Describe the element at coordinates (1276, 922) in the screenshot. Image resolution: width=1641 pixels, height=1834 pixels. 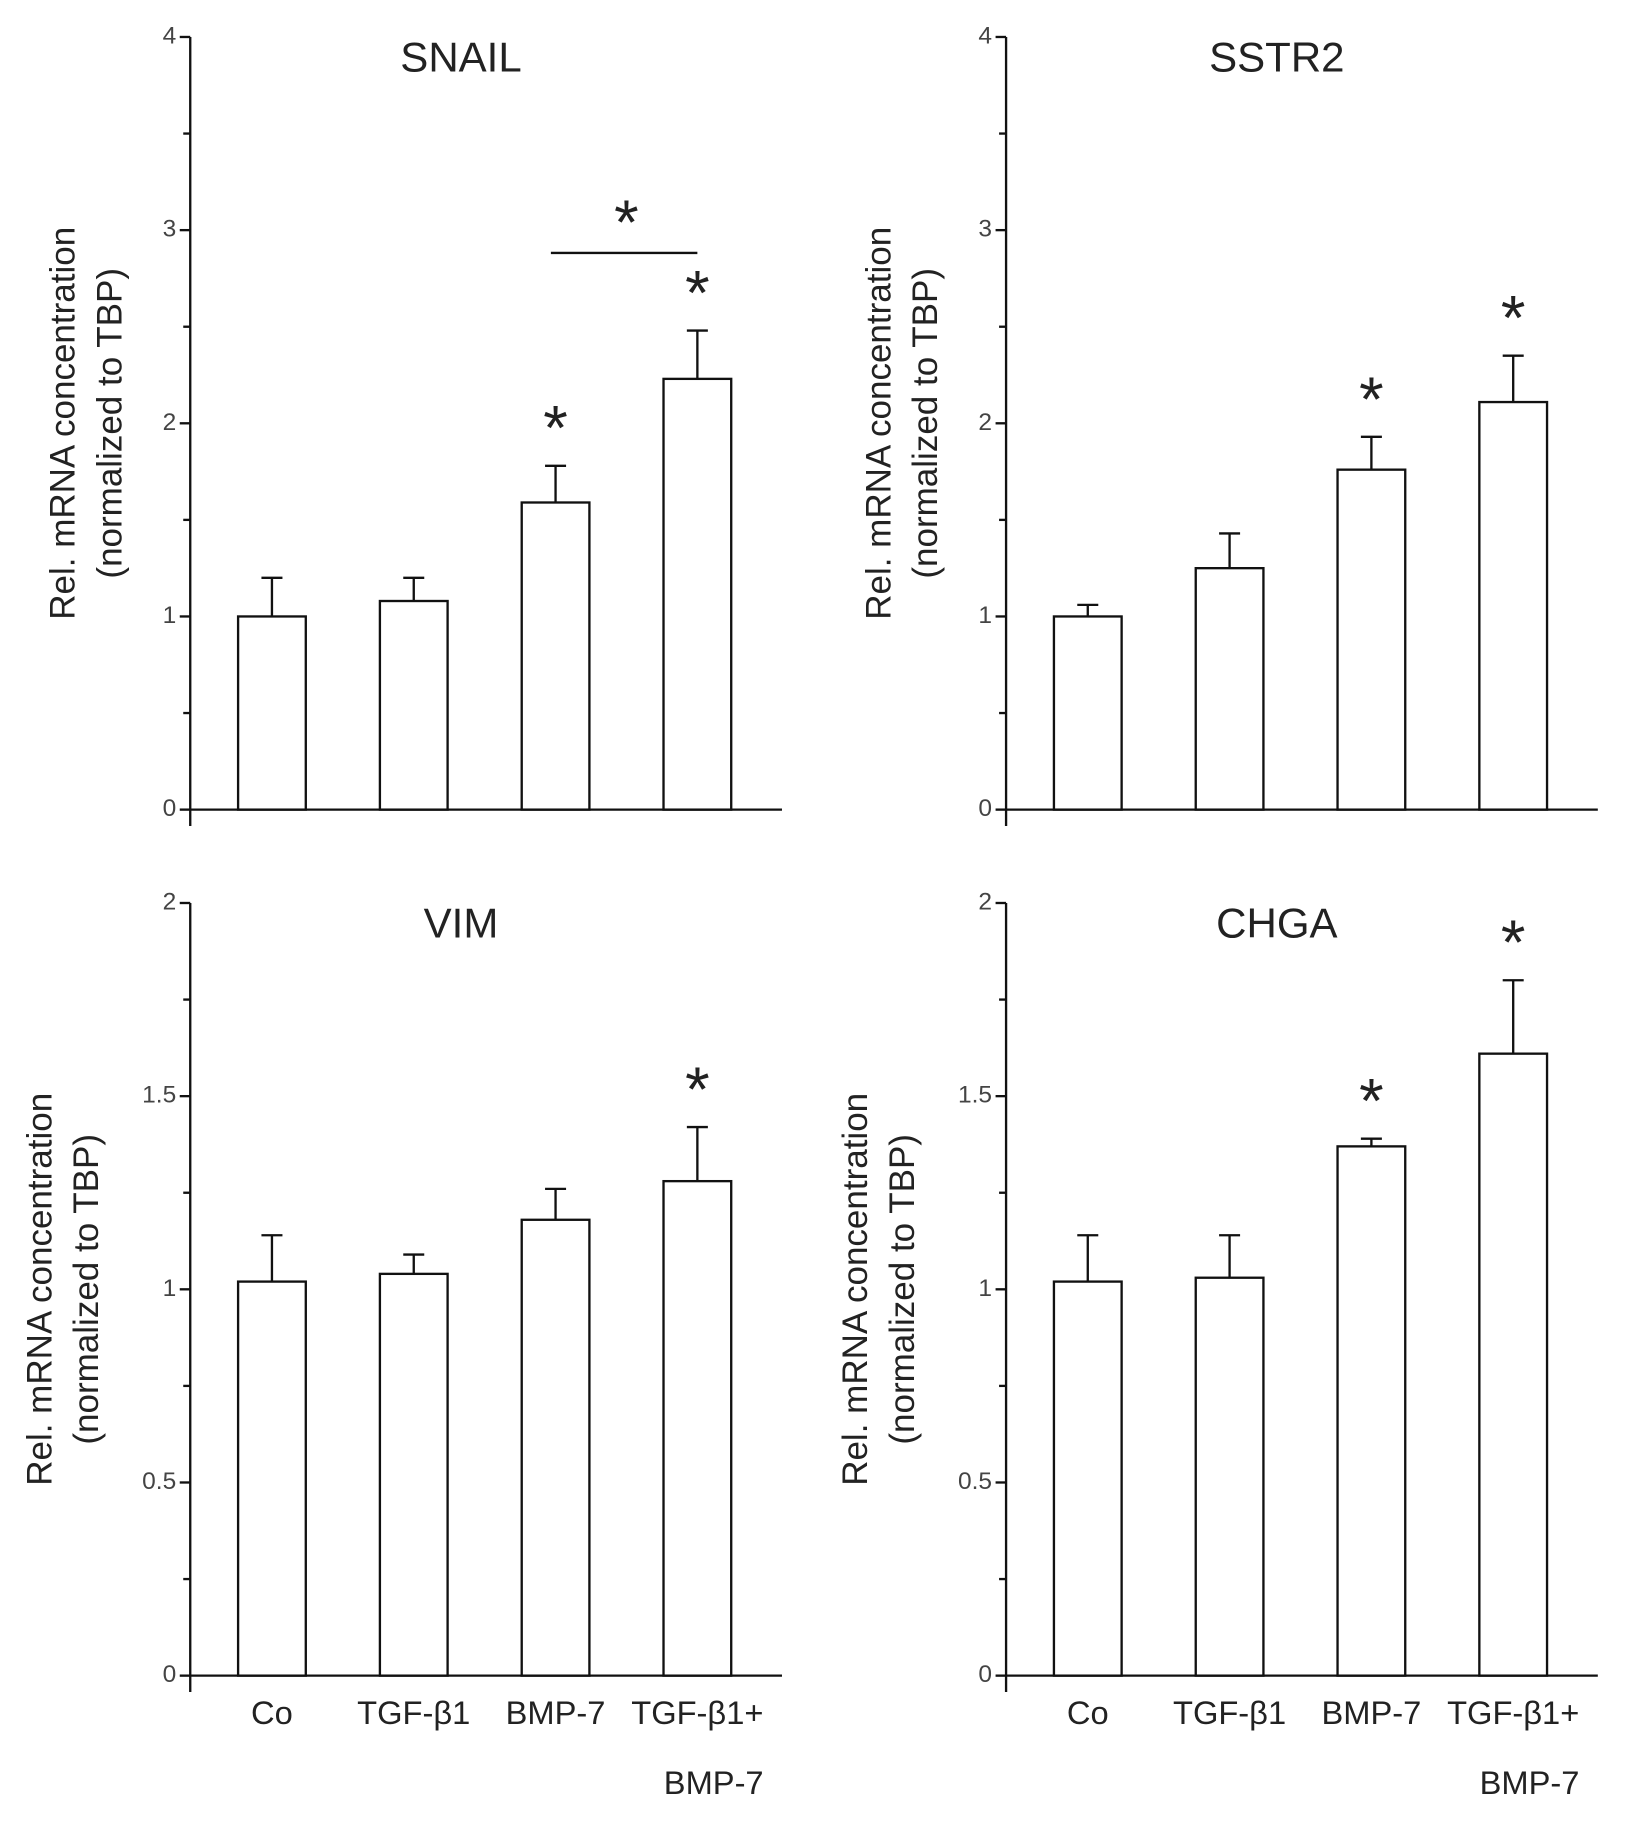
I see `chart-title: CHGA` at that location.